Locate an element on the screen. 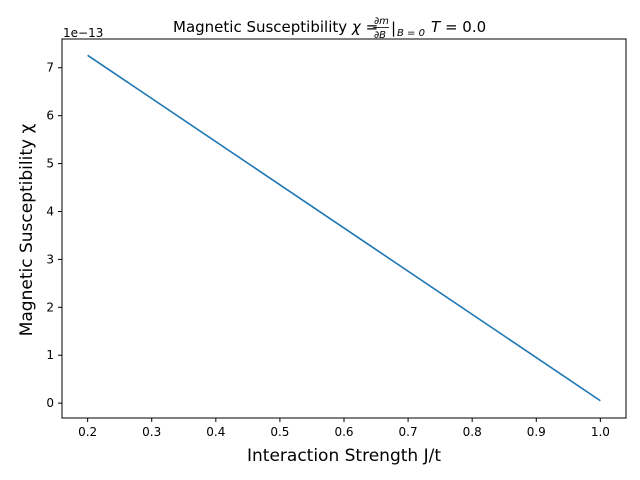 The image size is (640, 480). y-tick-label: 7 is located at coordinates (50, 68).